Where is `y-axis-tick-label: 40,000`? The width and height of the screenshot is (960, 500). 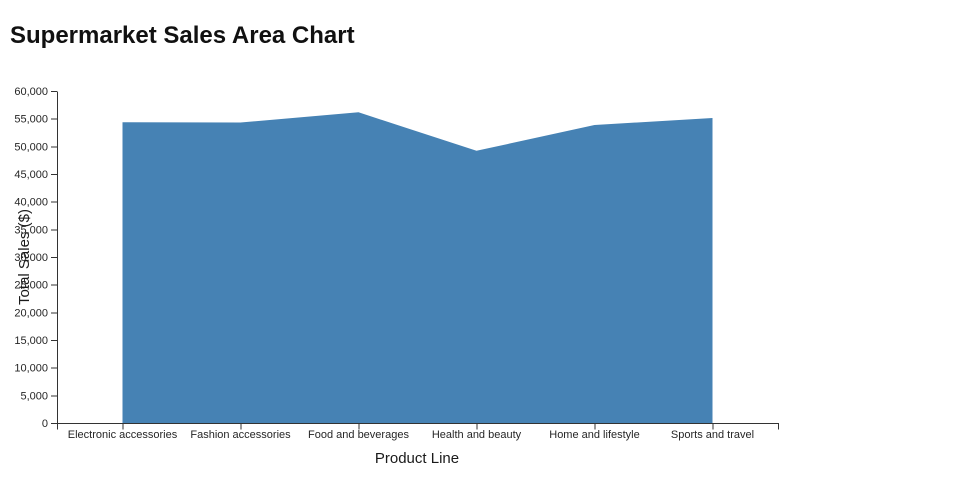
y-axis-tick-label: 40,000 is located at coordinates (31, 203).